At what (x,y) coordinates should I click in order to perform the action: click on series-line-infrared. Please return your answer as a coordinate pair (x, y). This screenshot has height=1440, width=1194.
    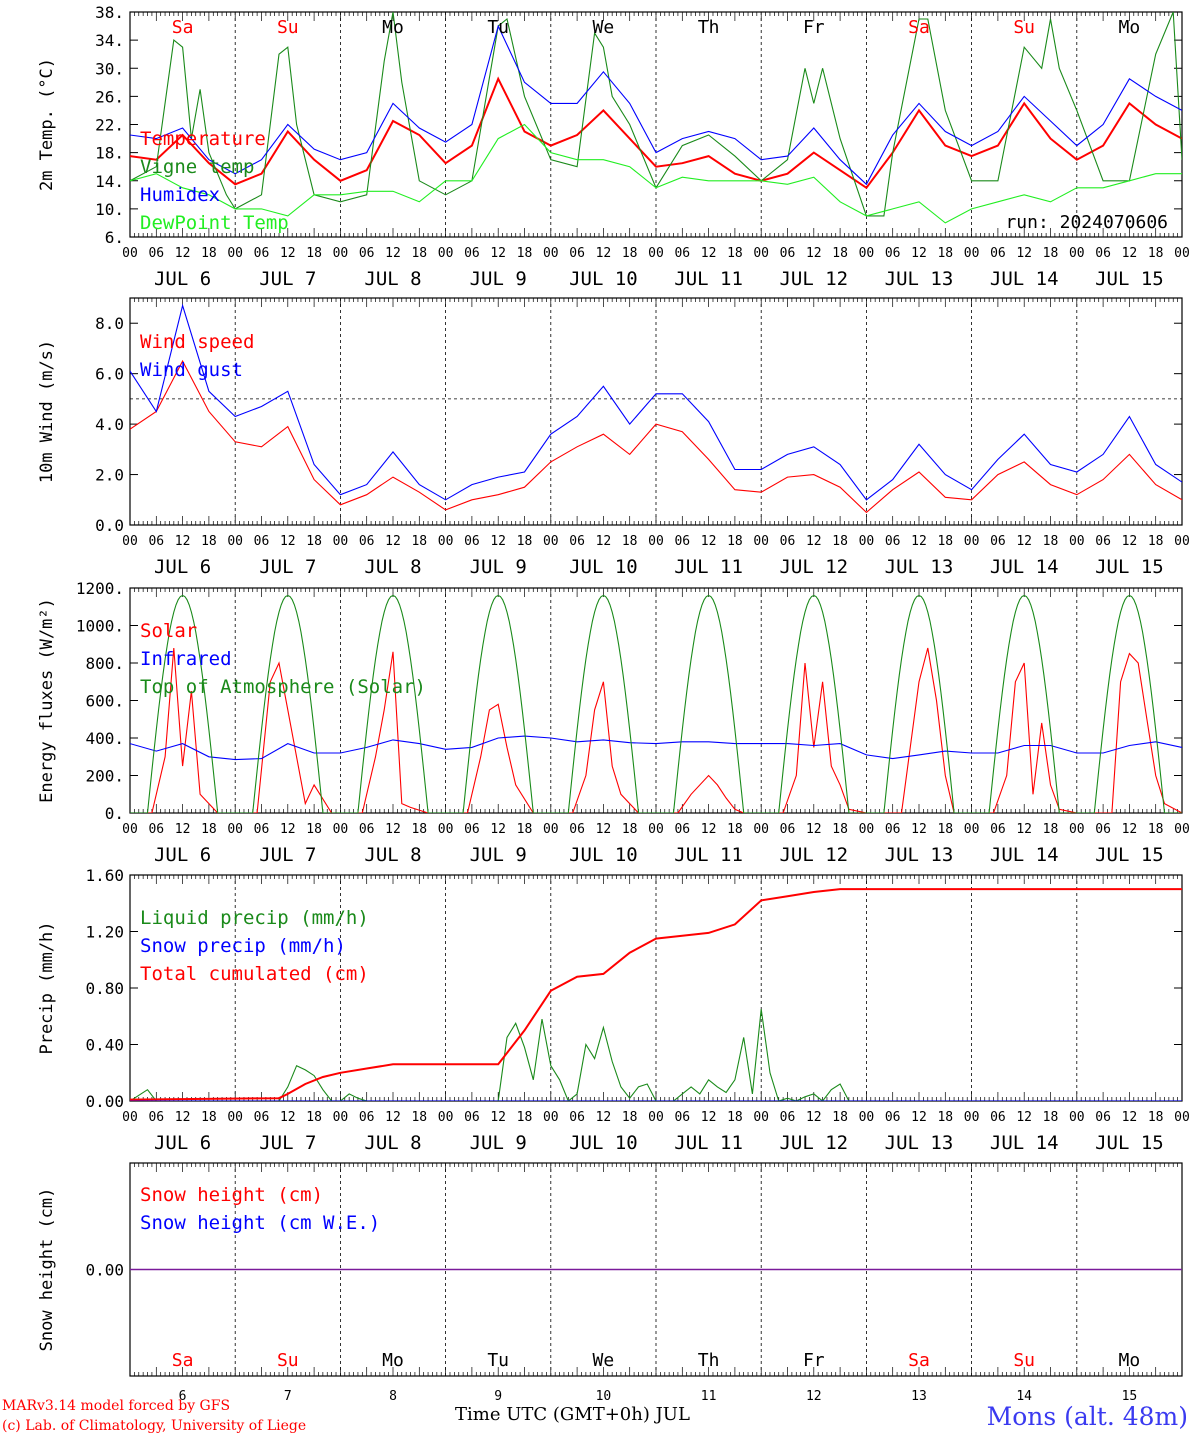
    Looking at the image, I should click on (656, 748).